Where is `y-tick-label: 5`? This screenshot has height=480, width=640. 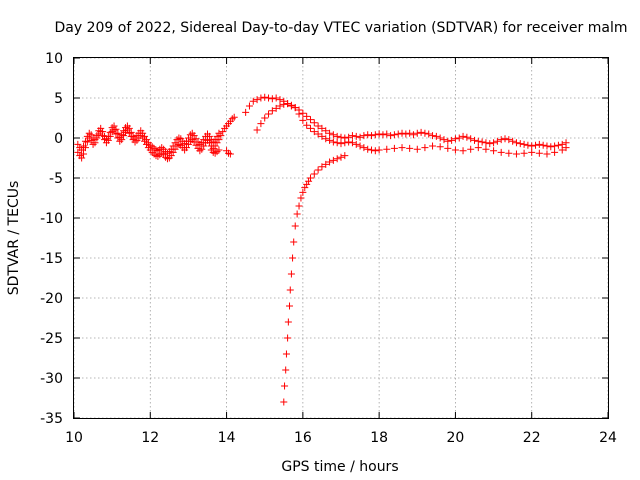
y-tick-label: 5 is located at coordinates (58, 99).